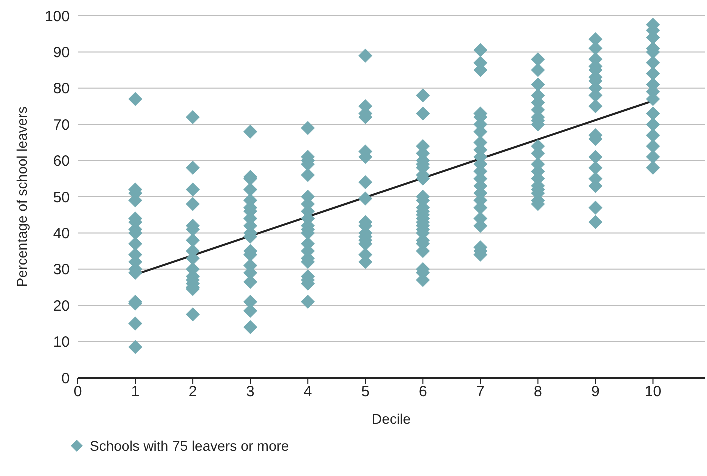 The image size is (707, 476). I want to click on y-tick-label: 20, so click(61, 306).